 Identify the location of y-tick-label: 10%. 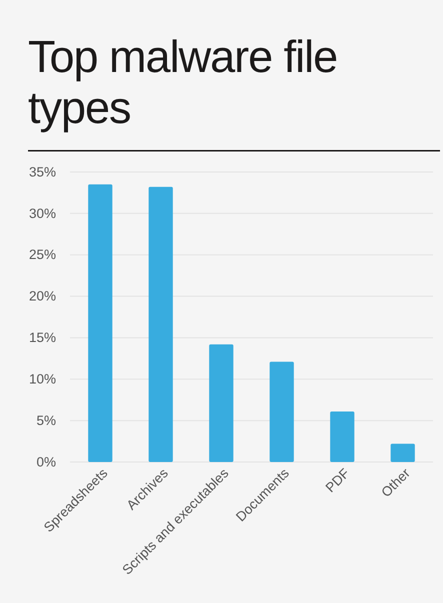
(42, 378).